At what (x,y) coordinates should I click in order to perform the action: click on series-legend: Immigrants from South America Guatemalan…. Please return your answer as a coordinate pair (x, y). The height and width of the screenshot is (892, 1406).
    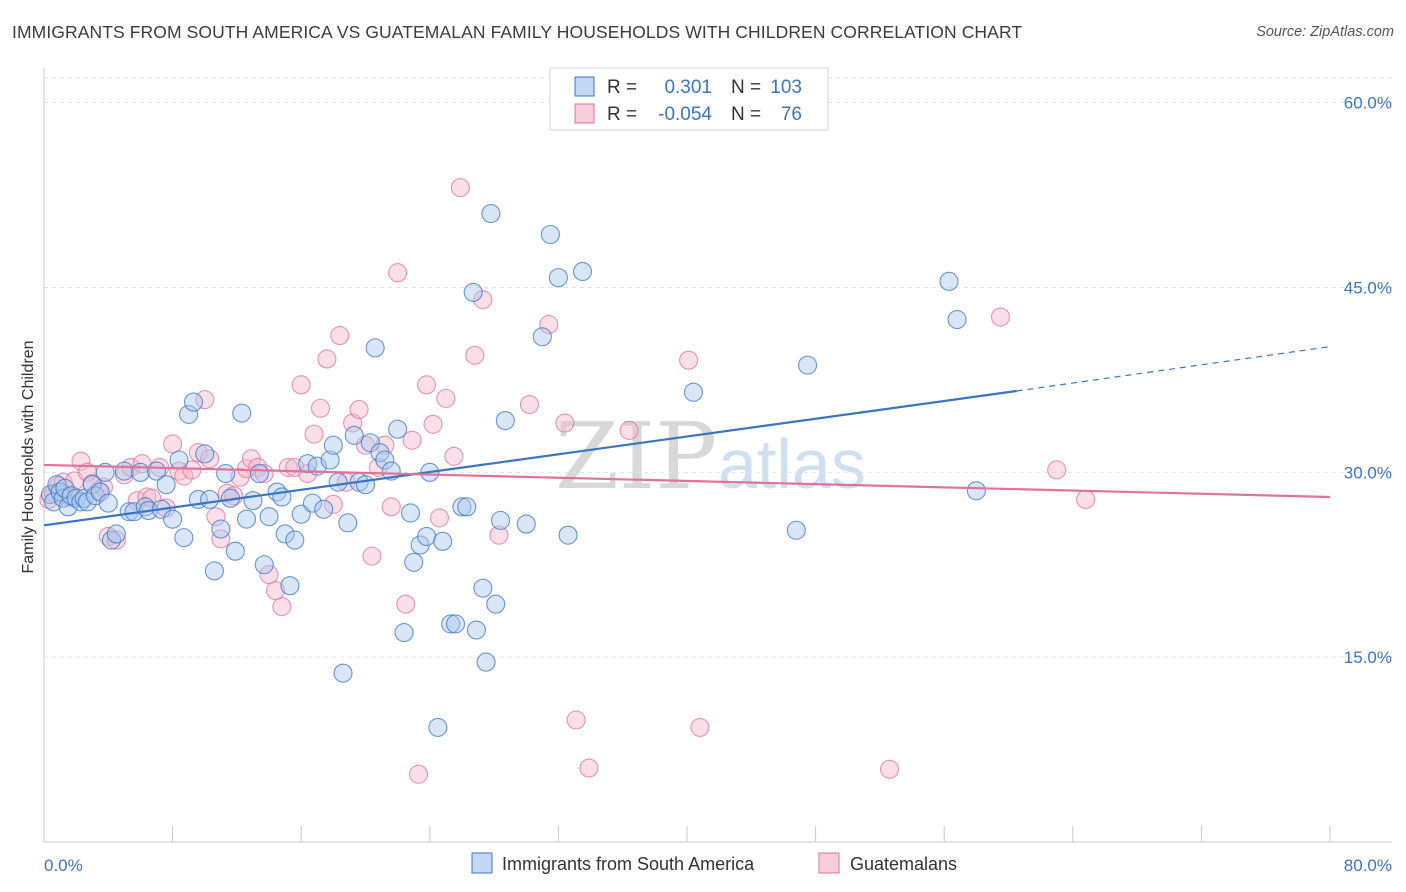
    Looking at the image, I should click on (714, 863).